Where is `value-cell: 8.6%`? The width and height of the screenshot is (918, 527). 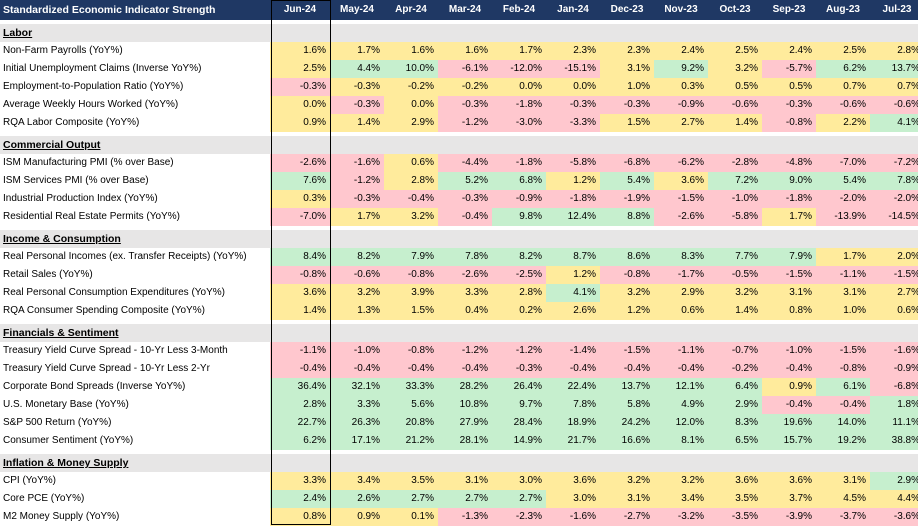
value-cell: 8.6% is located at coordinates (627, 257).